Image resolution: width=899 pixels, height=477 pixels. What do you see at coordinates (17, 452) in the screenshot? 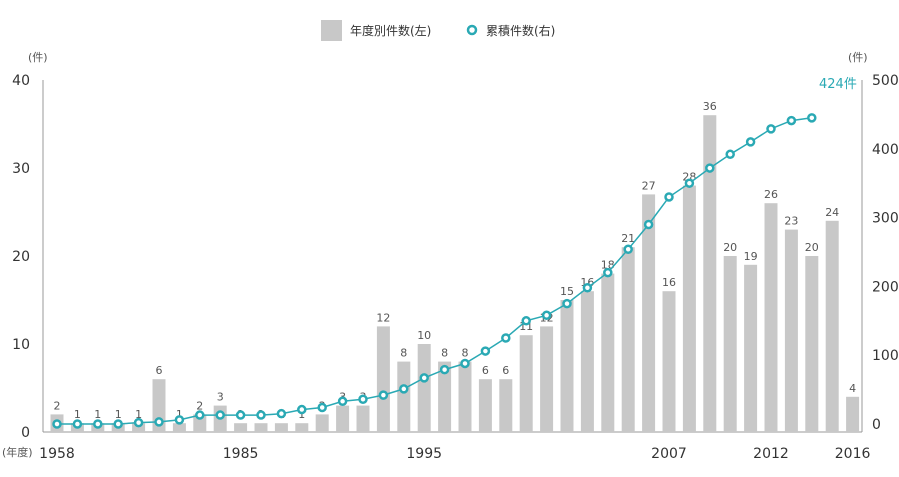
I see `x-axis-prefix-label: (年度)` at bounding box center [17, 452].